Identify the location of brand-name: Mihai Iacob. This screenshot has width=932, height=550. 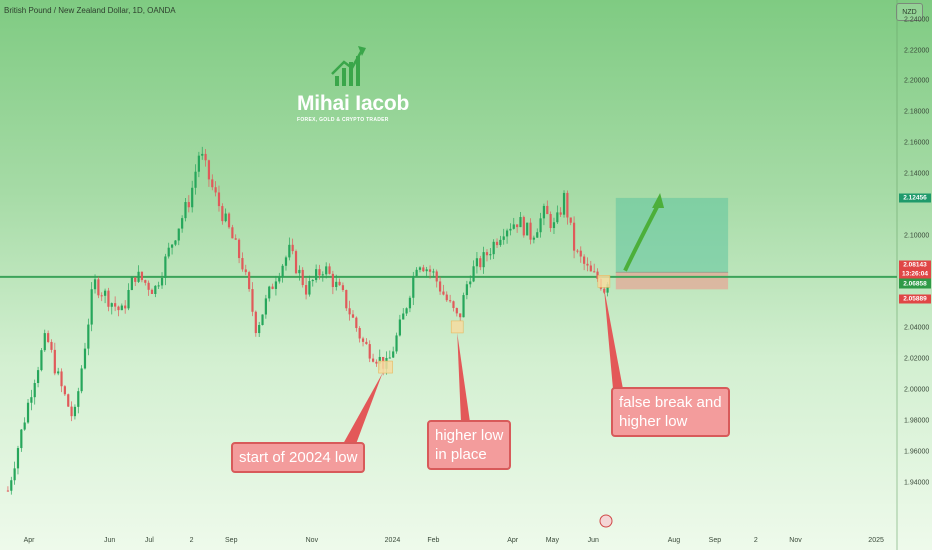
(353, 103).